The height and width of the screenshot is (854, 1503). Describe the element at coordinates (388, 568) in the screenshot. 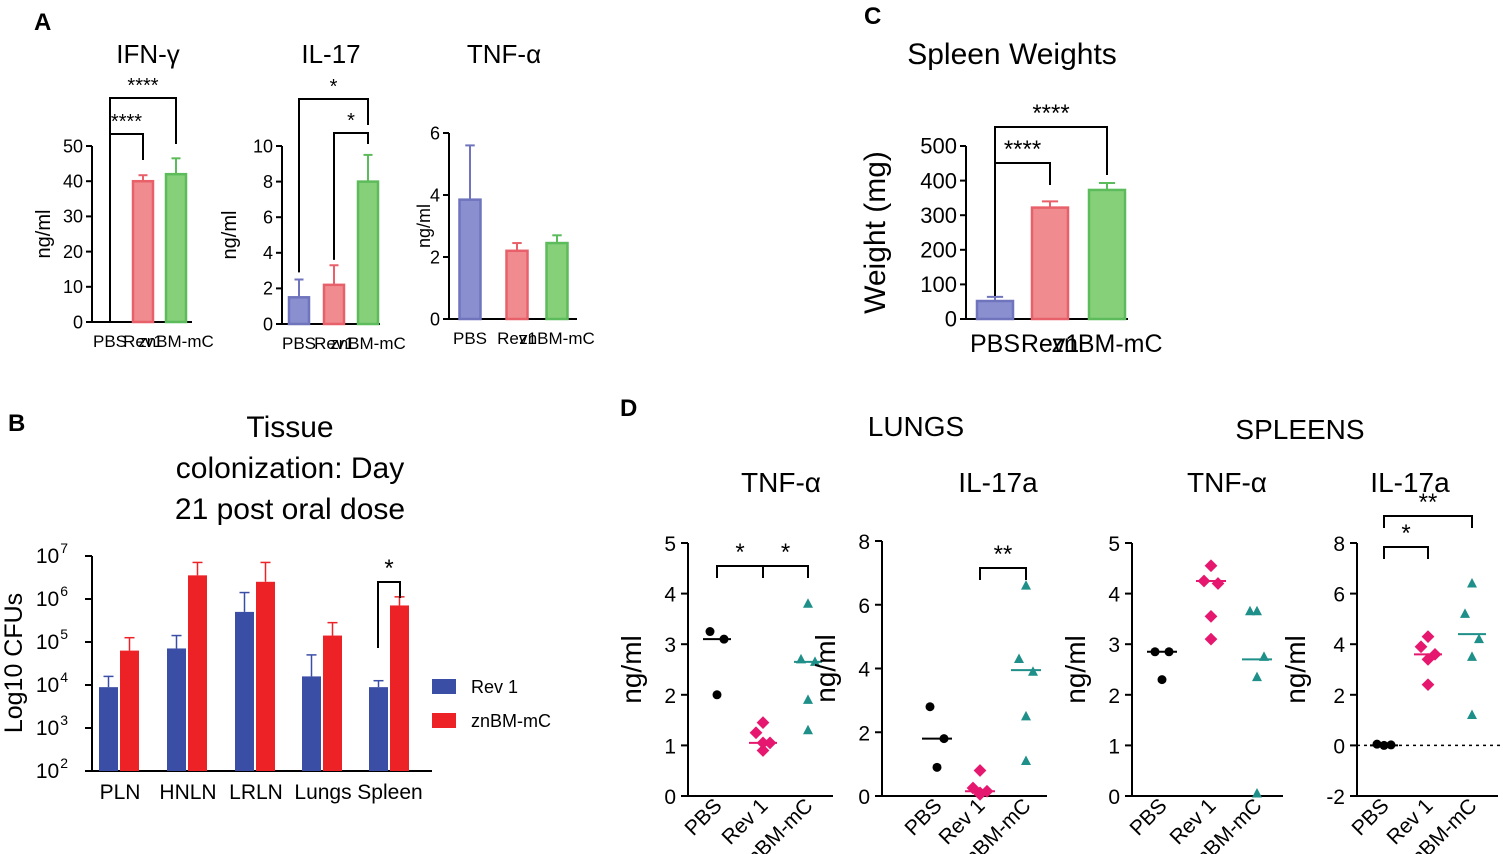

I see `sig-b-label: *` at that location.